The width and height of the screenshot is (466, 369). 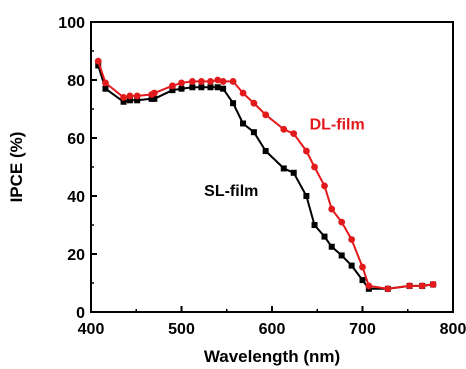 I want to click on y-tick-label: 100, so click(x=71, y=23).